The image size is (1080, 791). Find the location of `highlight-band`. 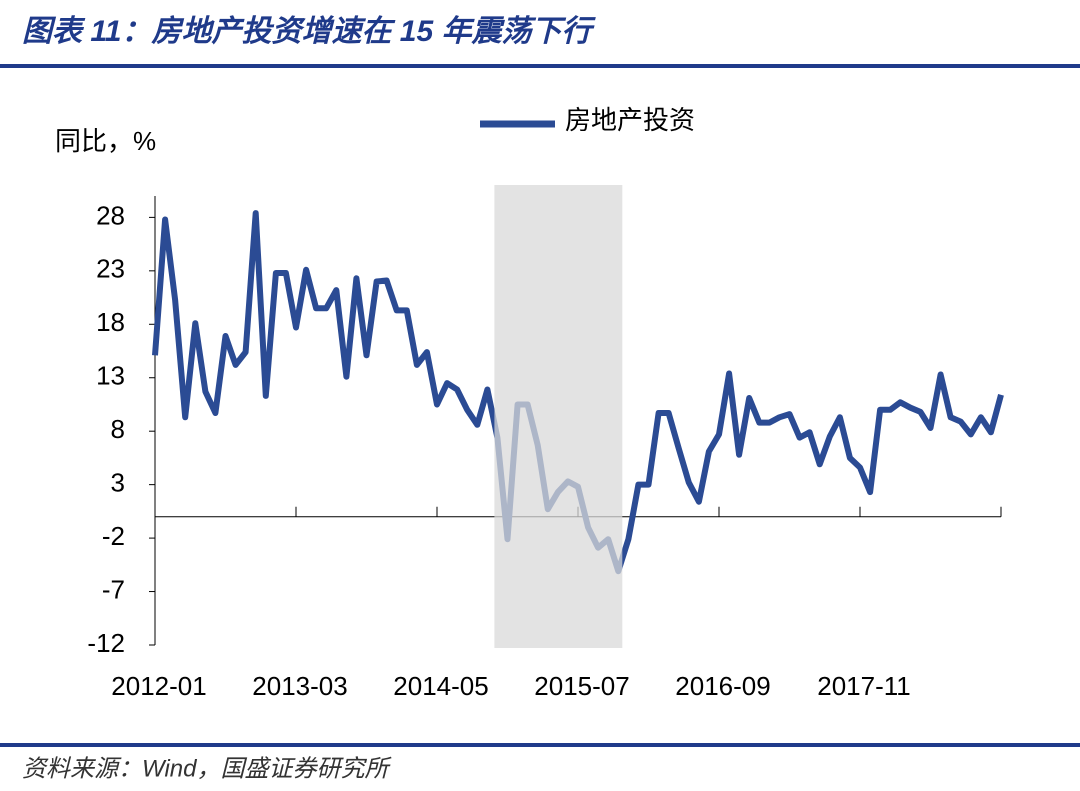

highlight-band is located at coordinates (558, 416).